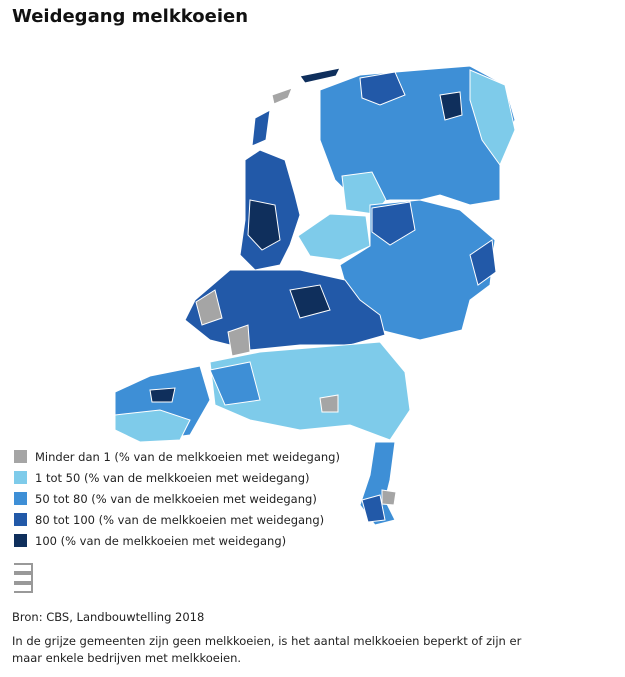 Image resolution: width=625 pixels, height=677 pixels. I want to click on source: Bron: CBS, Landbouwtelling 2018, so click(108, 617).